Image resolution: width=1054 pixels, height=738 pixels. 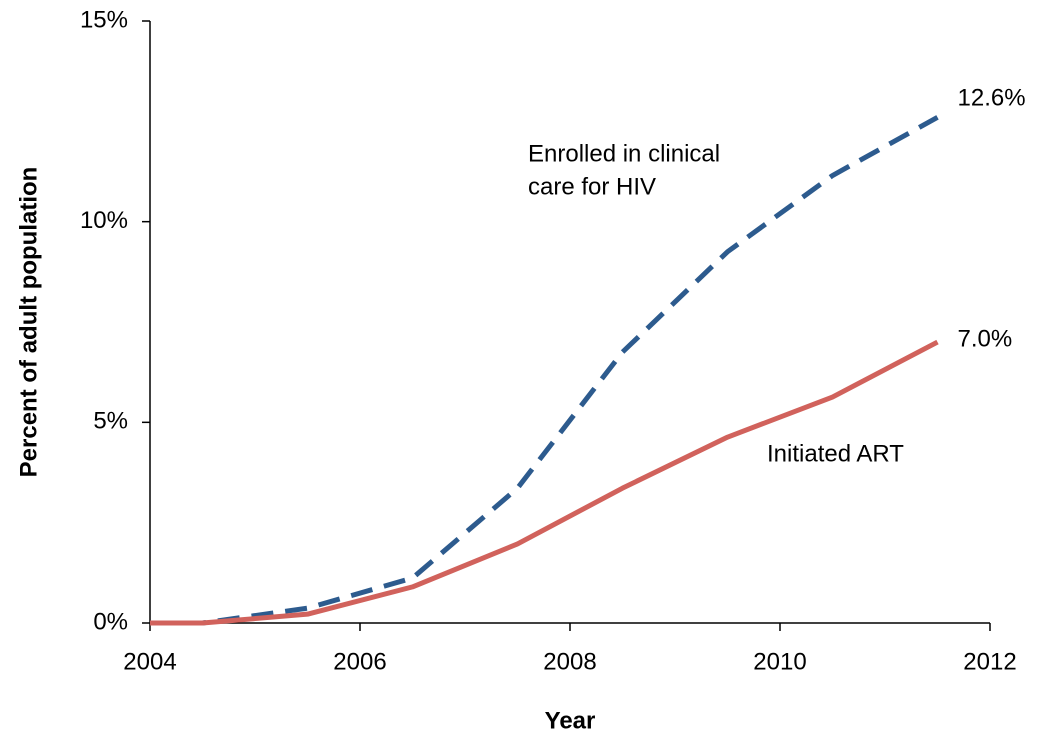 What do you see at coordinates (104, 19) in the screenshot?
I see `y-tick-label: 15%` at bounding box center [104, 19].